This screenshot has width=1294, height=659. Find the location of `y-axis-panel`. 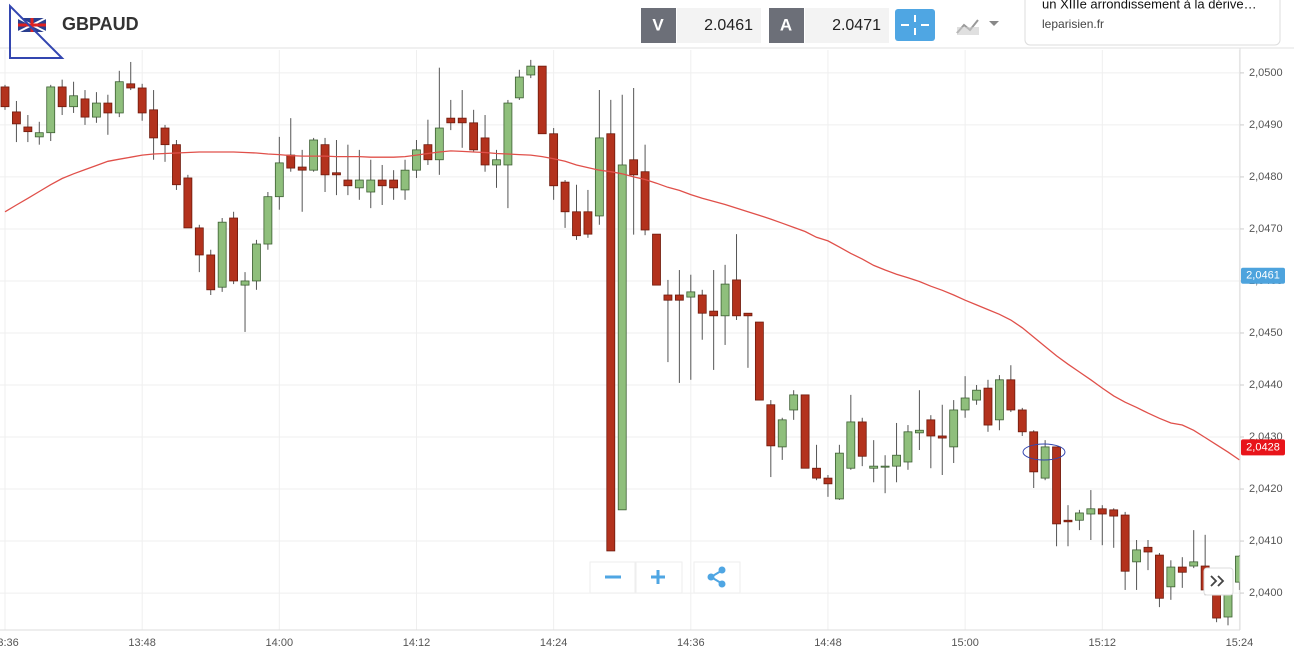

y-axis-panel is located at coordinates (1267, 339).